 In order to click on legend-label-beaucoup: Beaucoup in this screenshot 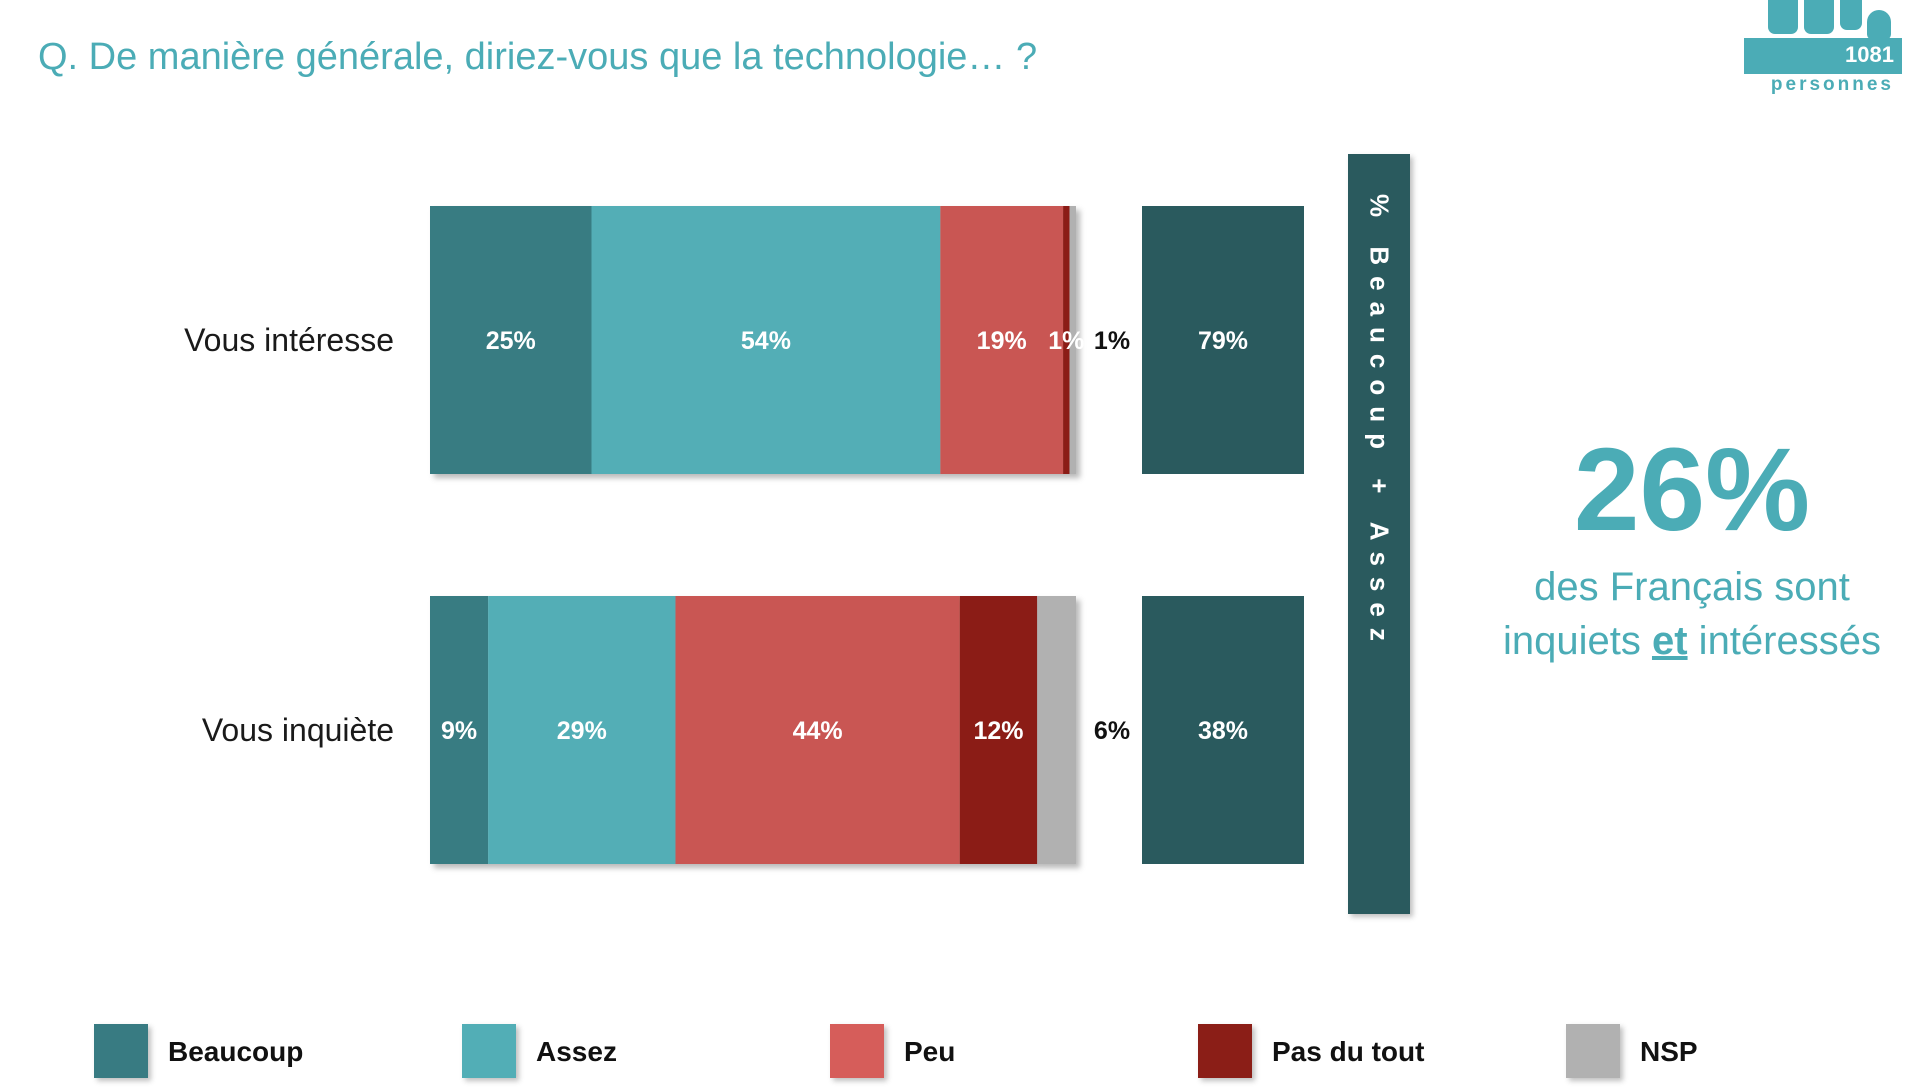, I will do `click(236, 1051)`.